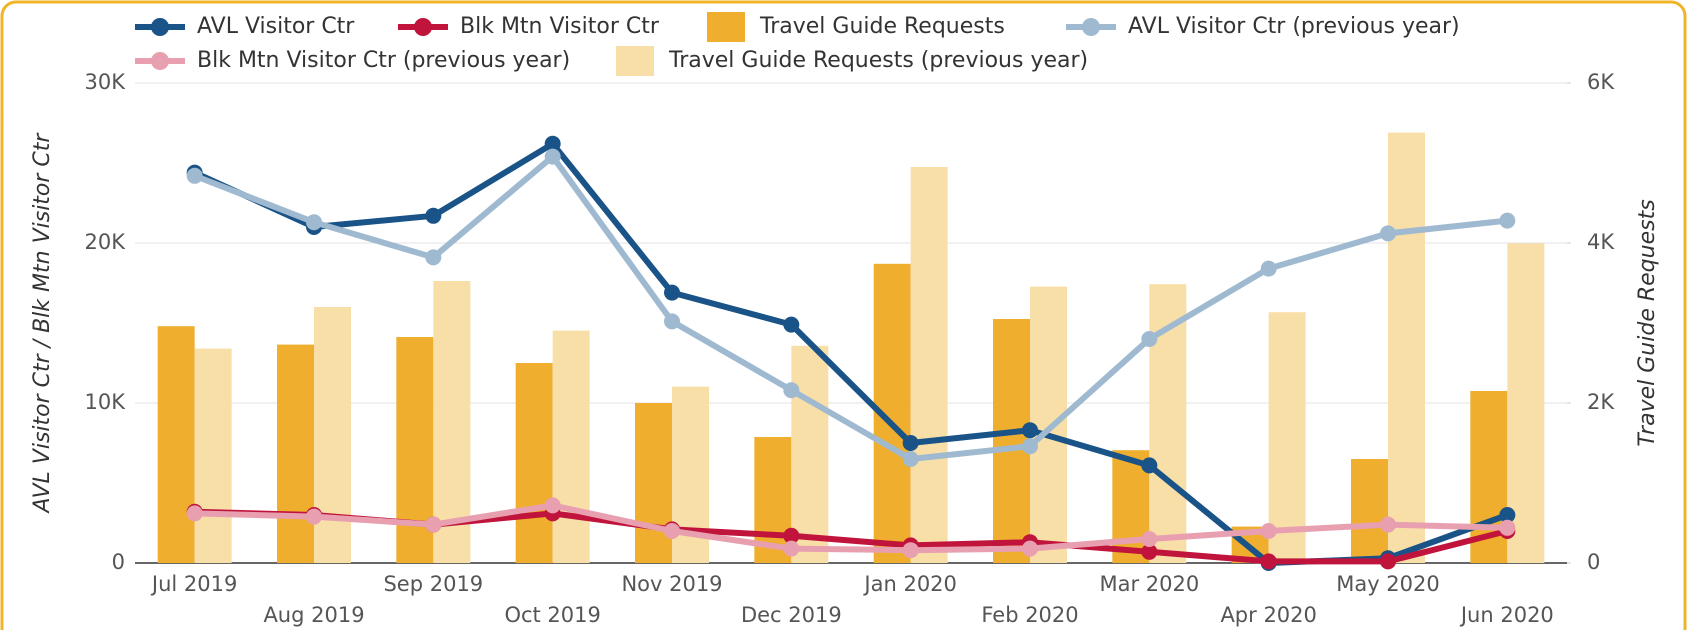 The width and height of the screenshot is (1687, 630). What do you see at coordinates (433, 584) in the screenshot?
I see `x-tick-label: Sep 2019` at bounding box center [433, 584].